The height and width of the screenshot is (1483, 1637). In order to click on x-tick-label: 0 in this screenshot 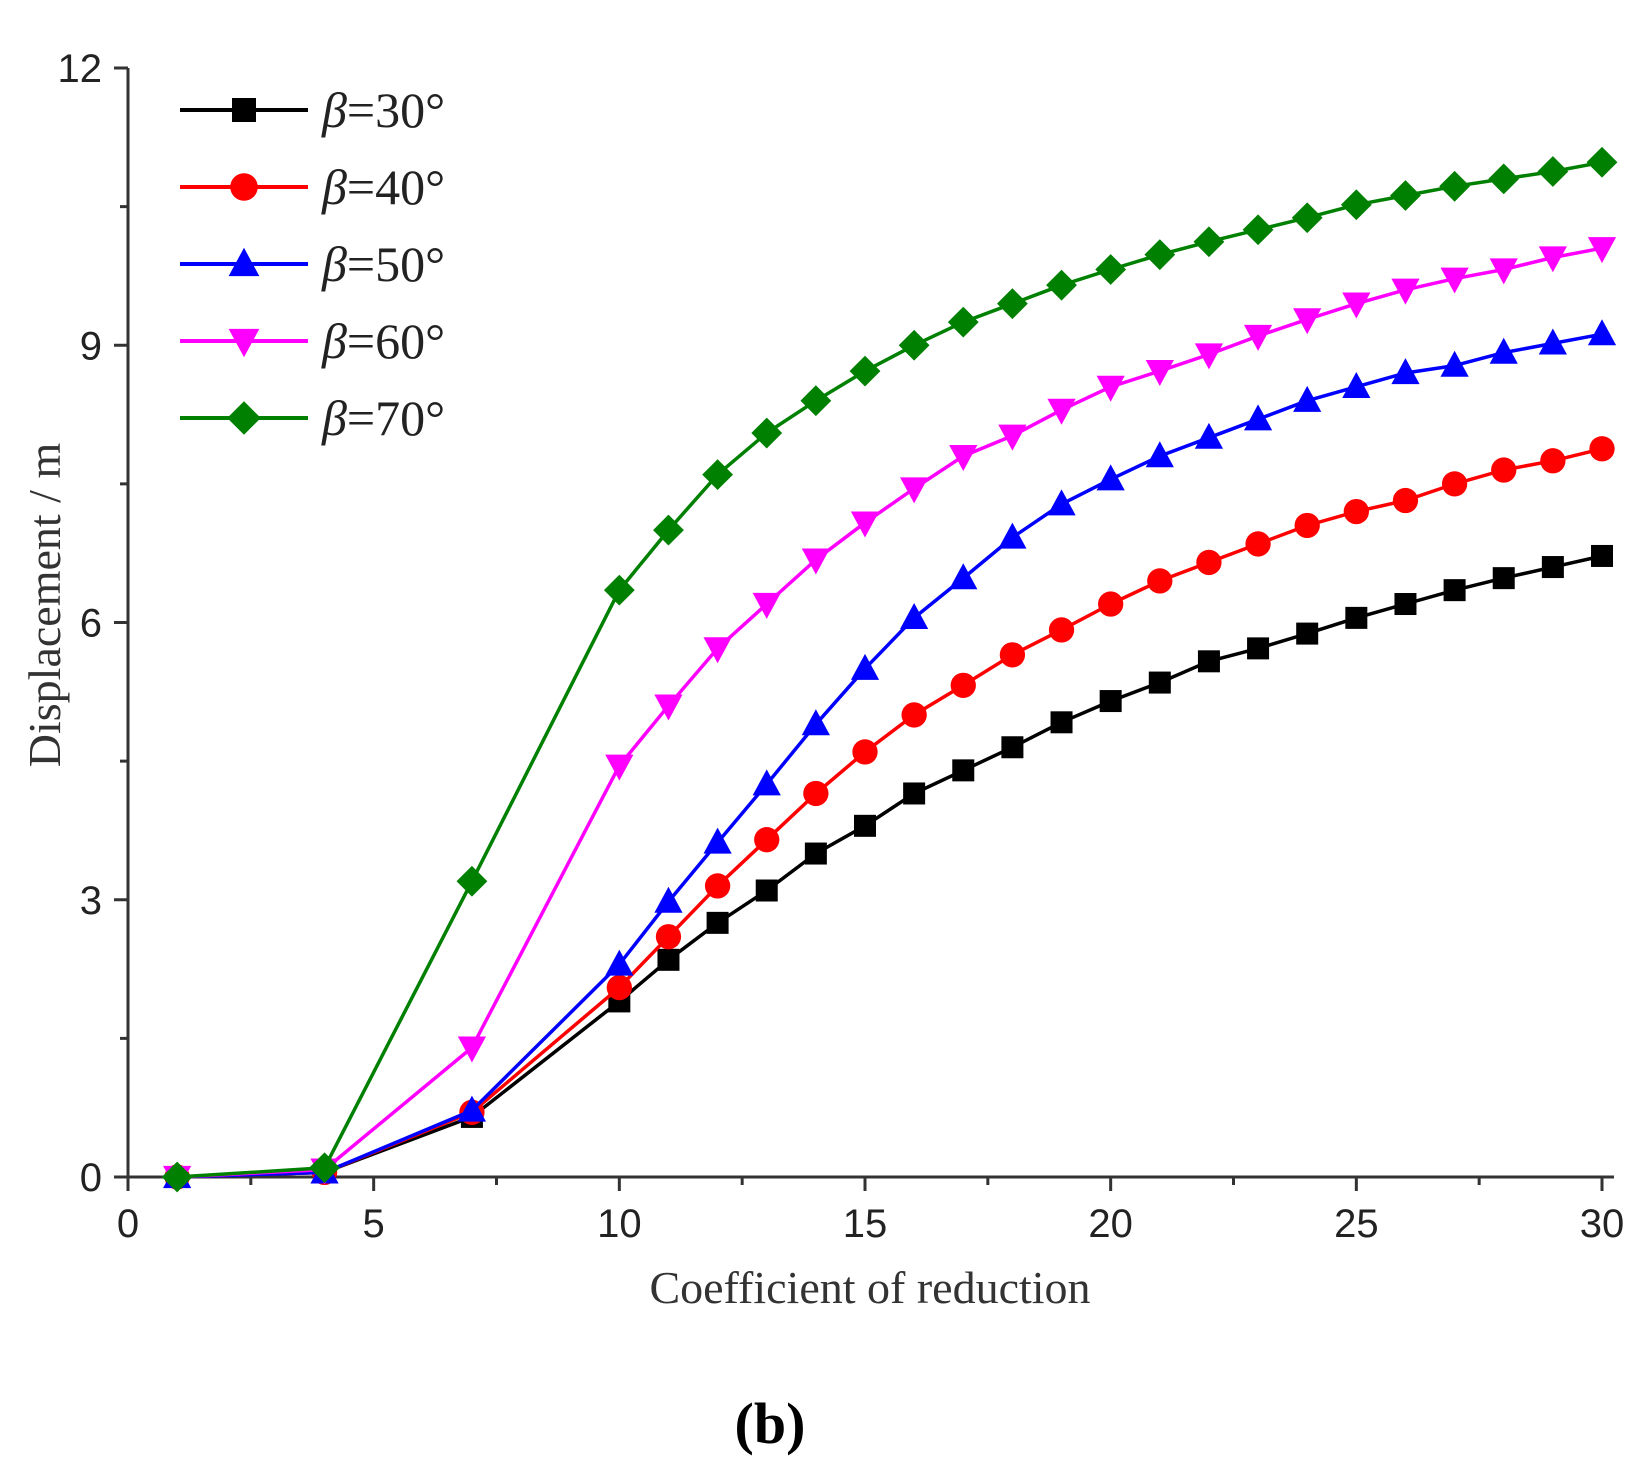, I will do `click(128, 1224)`.